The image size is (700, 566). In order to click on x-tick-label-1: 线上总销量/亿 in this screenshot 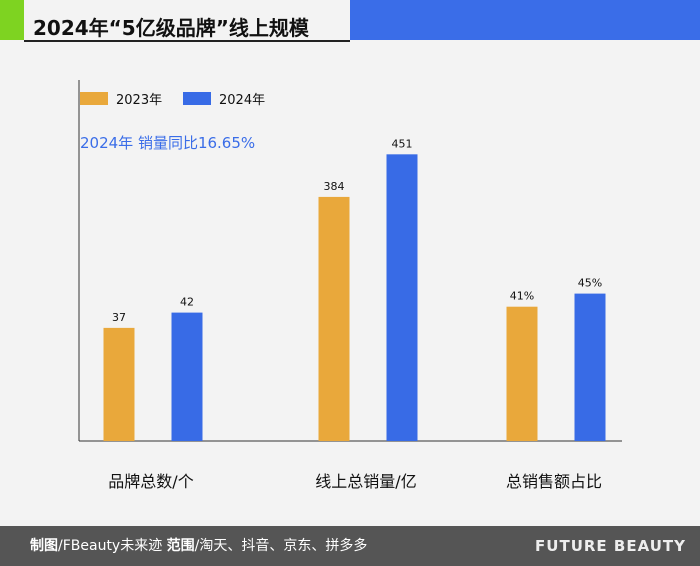, I will do `click(365, 481)`.